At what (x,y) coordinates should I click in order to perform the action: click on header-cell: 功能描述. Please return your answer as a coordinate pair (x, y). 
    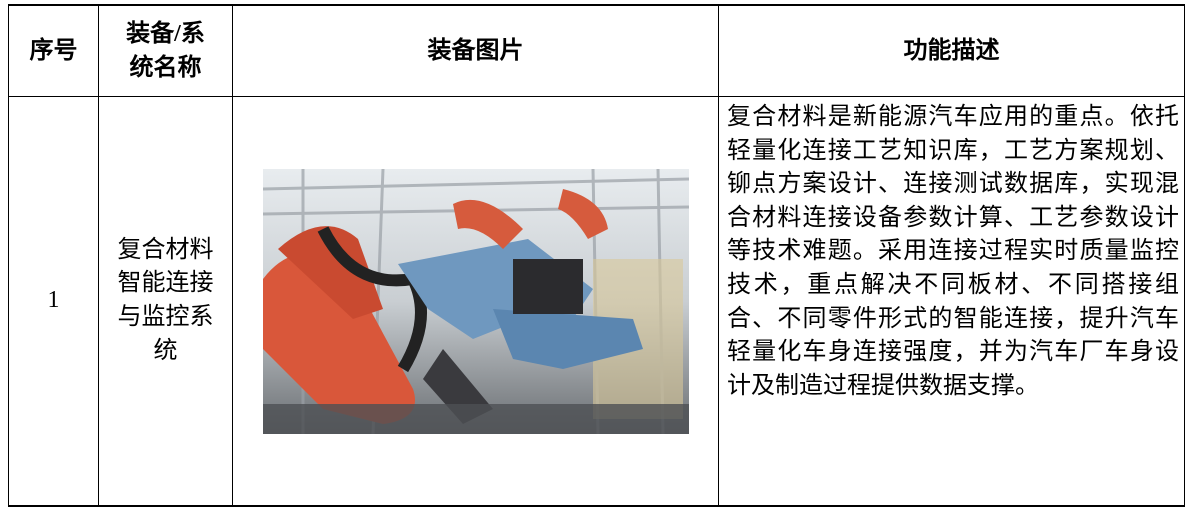
    Looking at the image, I should click on (951, 50).